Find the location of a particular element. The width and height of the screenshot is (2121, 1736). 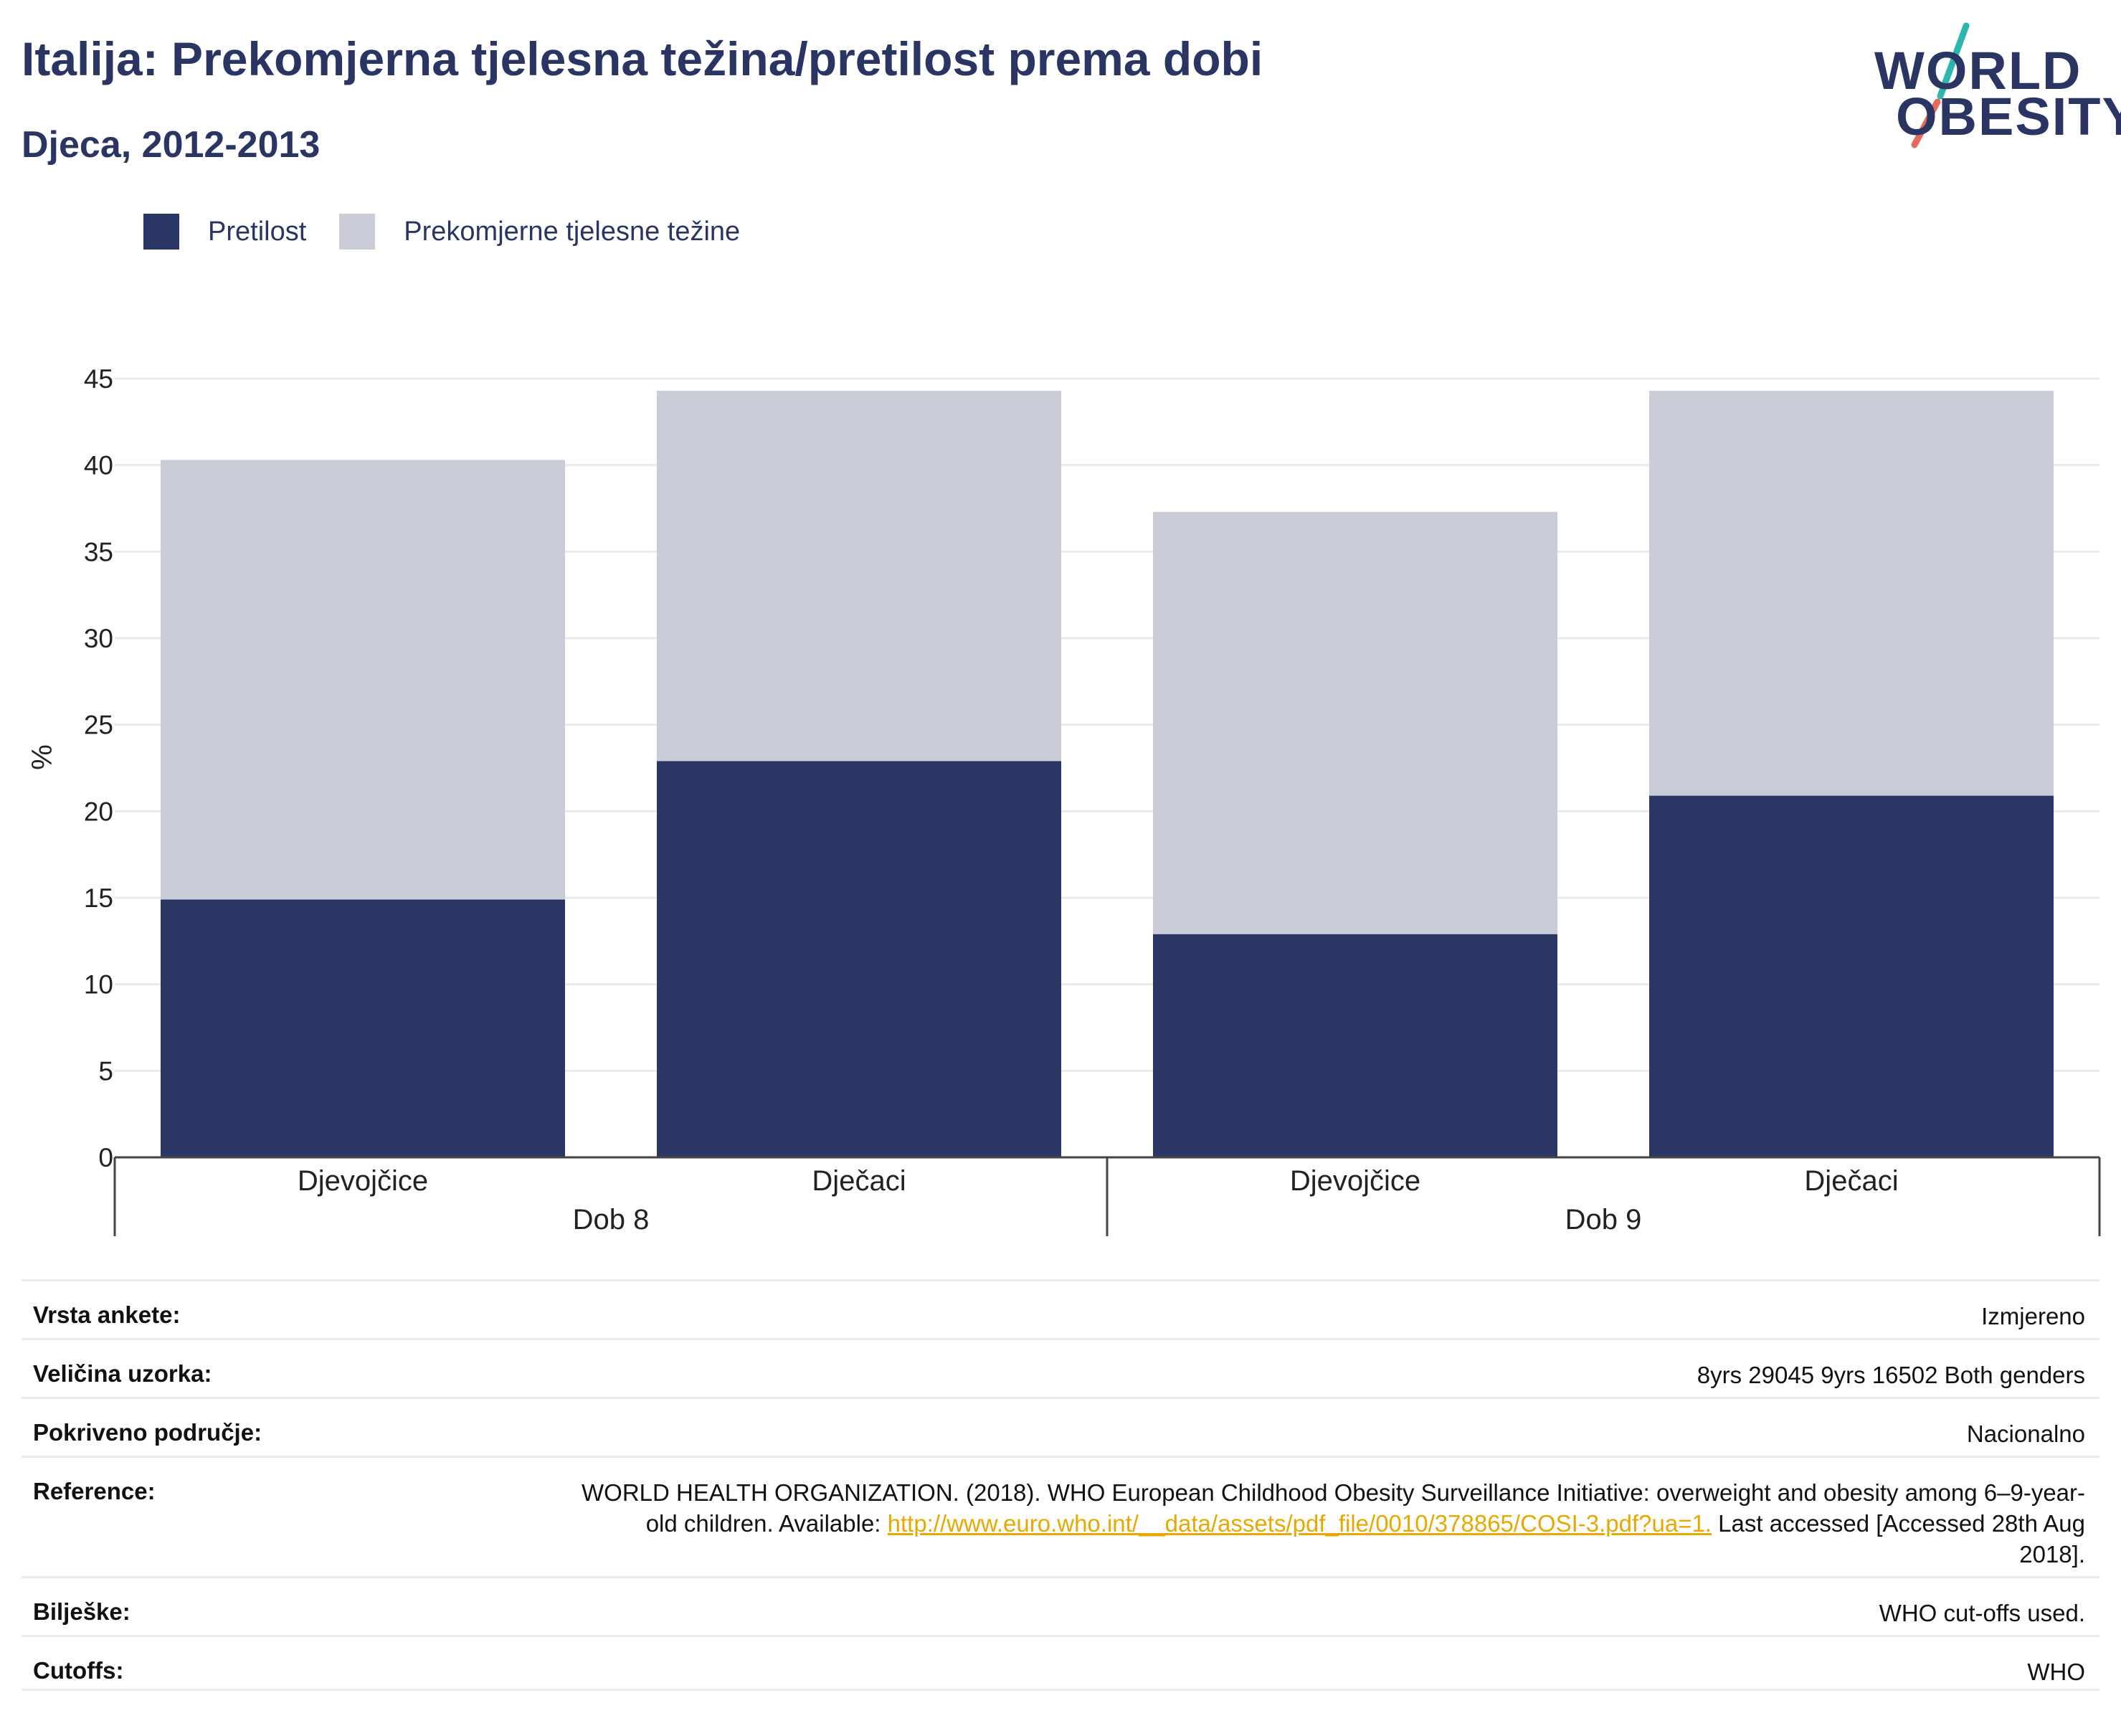

x-group-label: Dob 8 is located at coordinates (611, 1219).